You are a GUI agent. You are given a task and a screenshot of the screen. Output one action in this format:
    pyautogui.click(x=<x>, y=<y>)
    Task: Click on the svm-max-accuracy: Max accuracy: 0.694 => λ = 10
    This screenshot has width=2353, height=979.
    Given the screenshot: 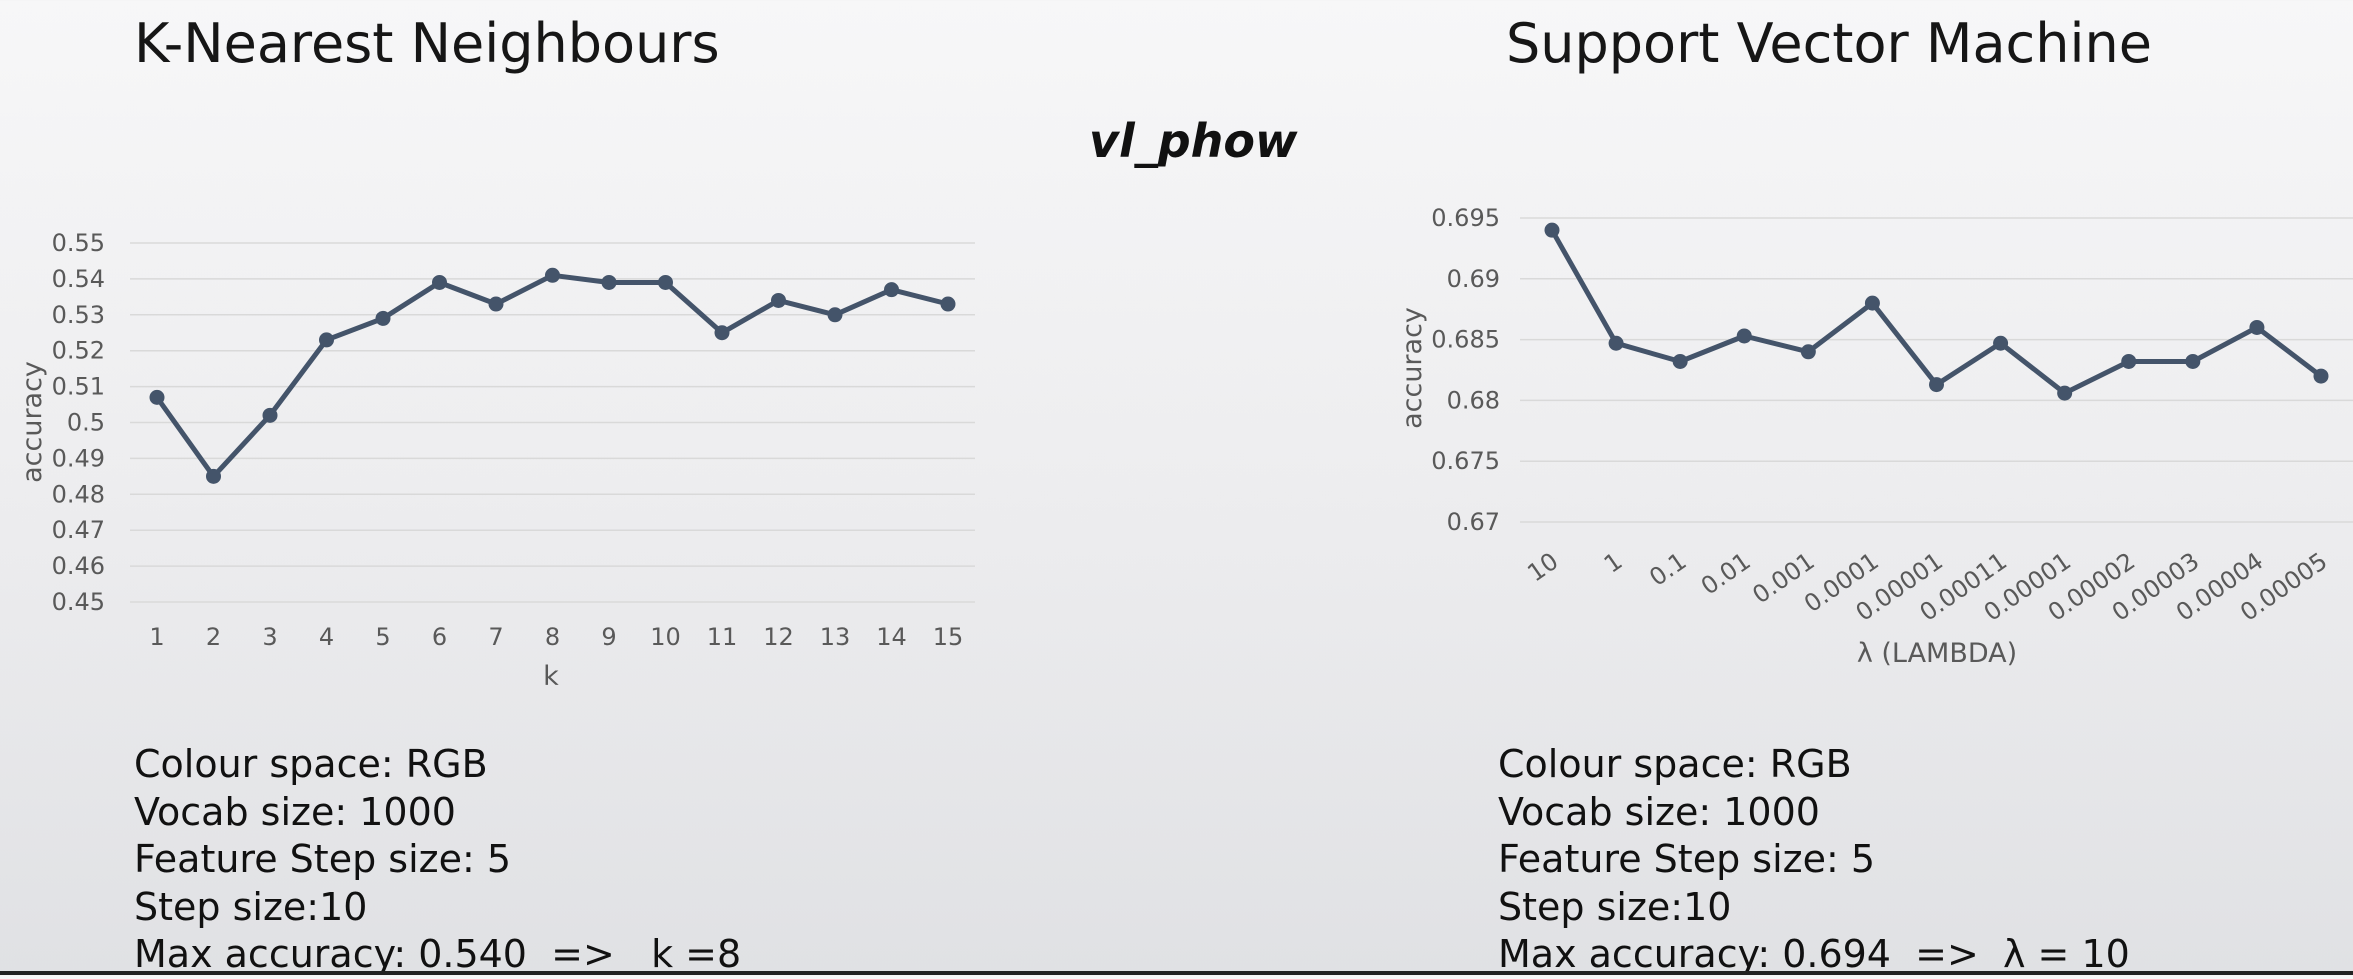 What is the action you would take?
    pyautogui.click(x=1814, y=954)
    